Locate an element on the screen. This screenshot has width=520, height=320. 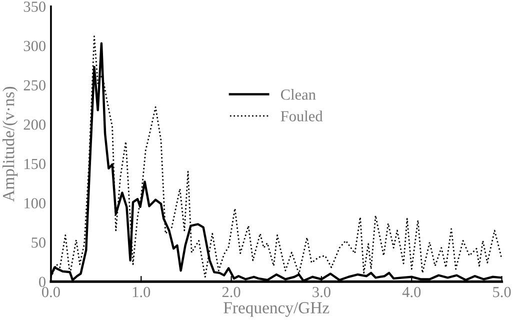
x-tick-label: 2.0 is located at coordinates (231, 292).